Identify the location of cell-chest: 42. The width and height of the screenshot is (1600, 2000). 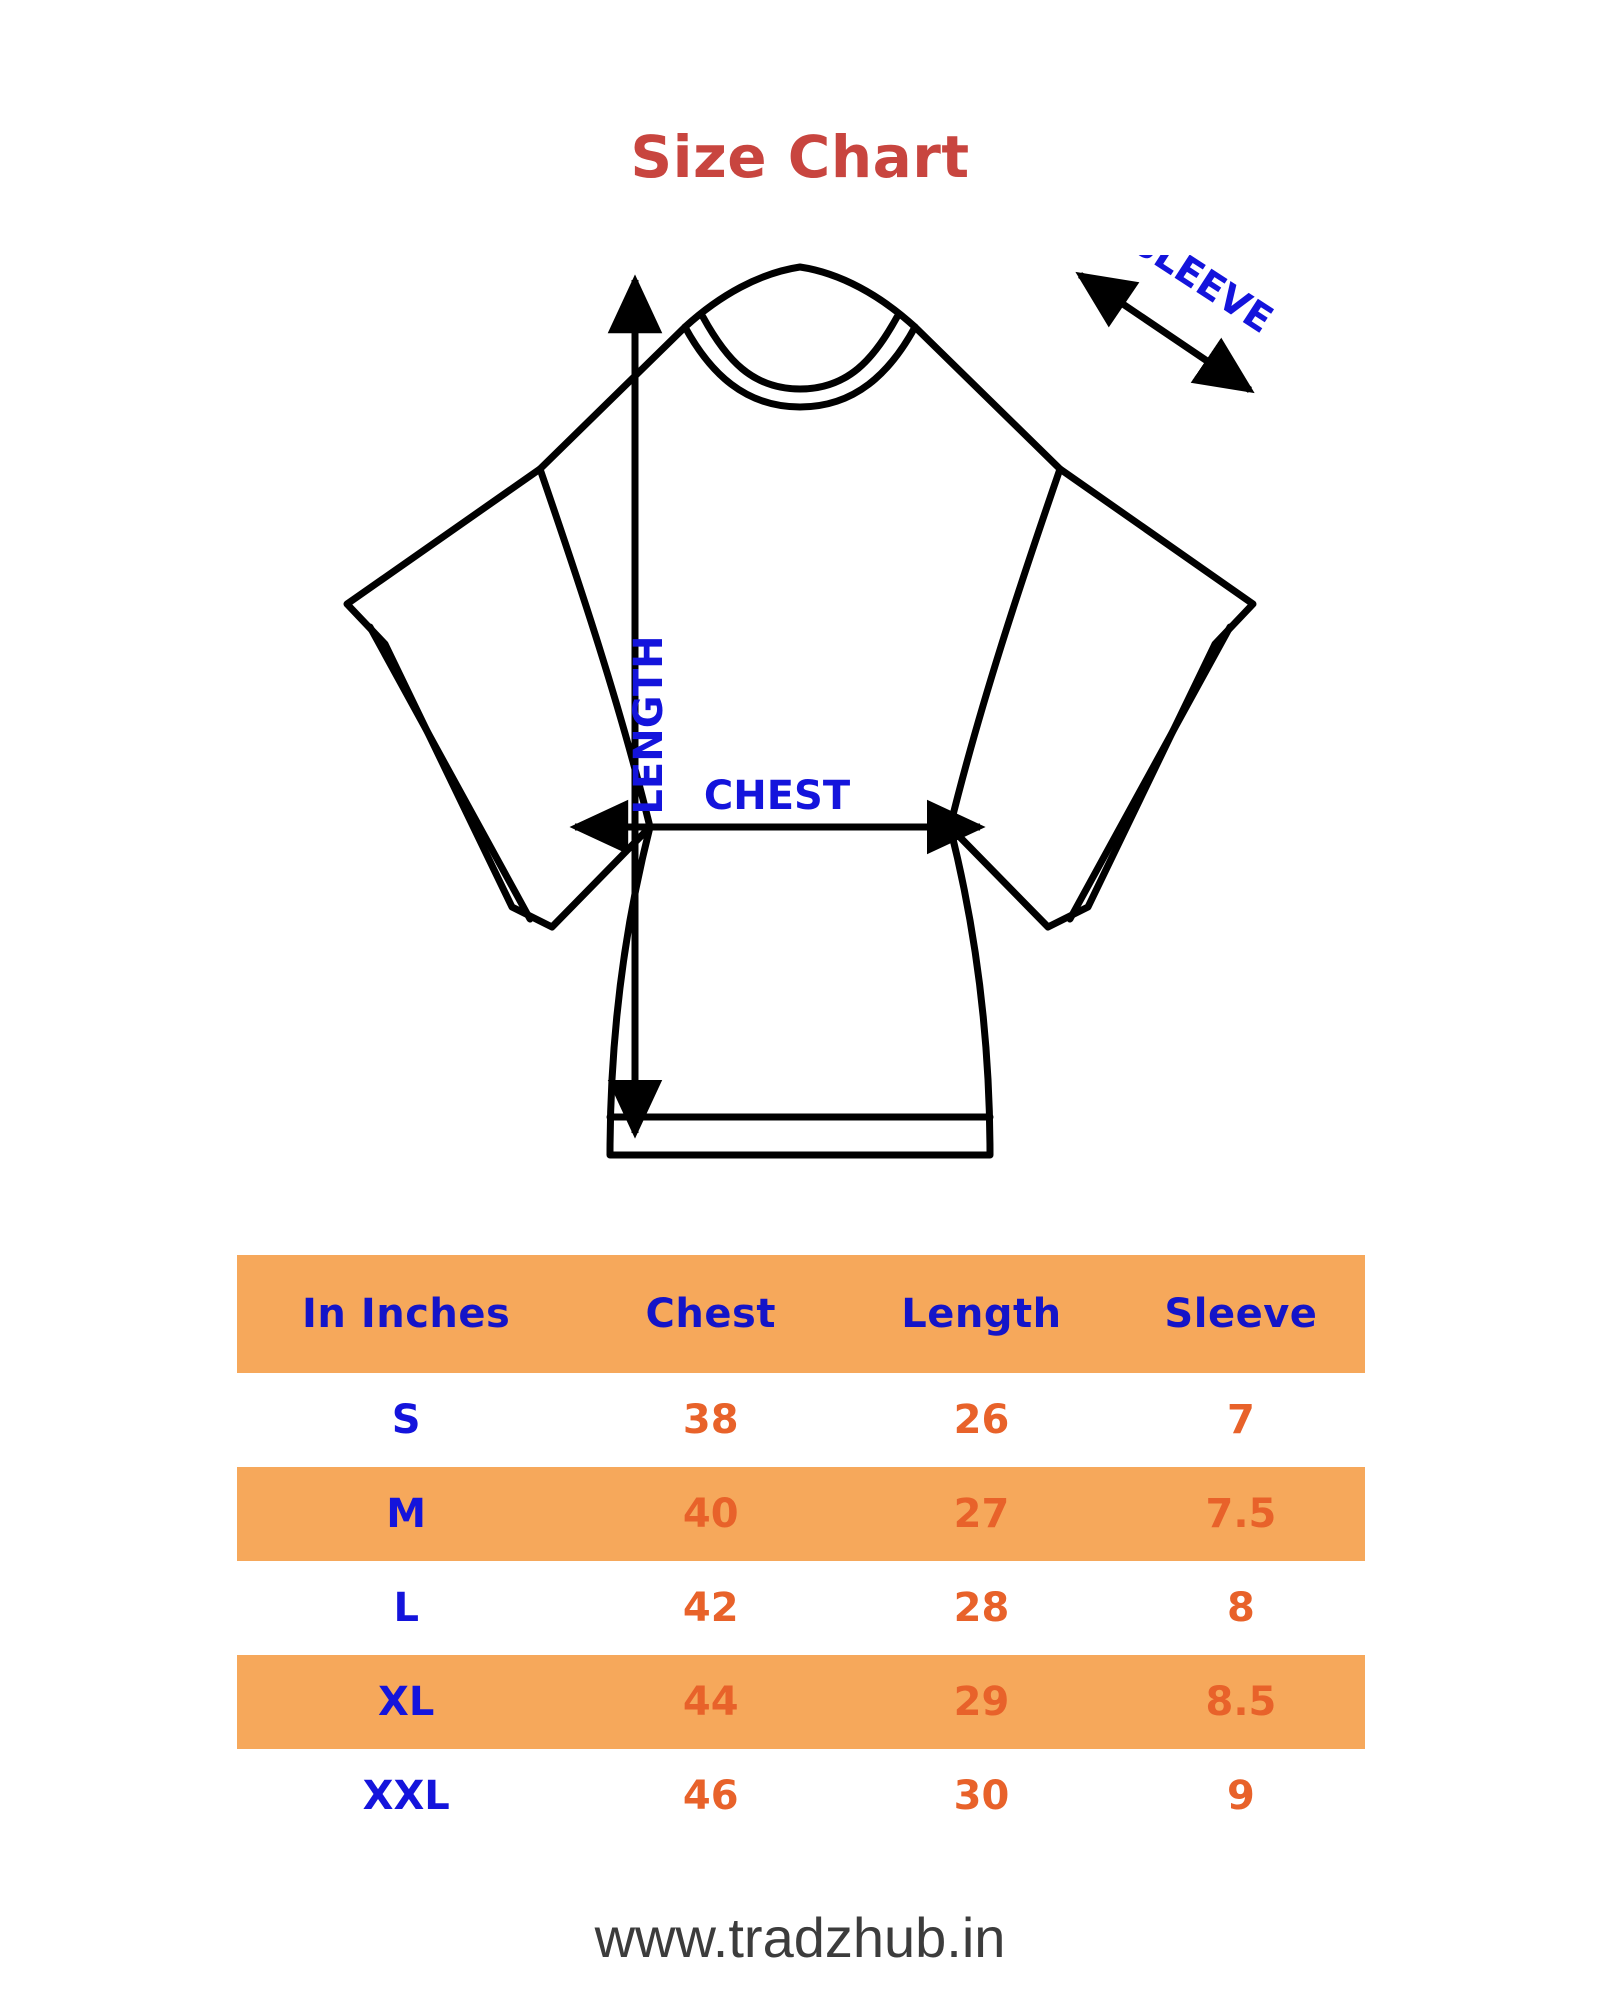
(710, 1608).